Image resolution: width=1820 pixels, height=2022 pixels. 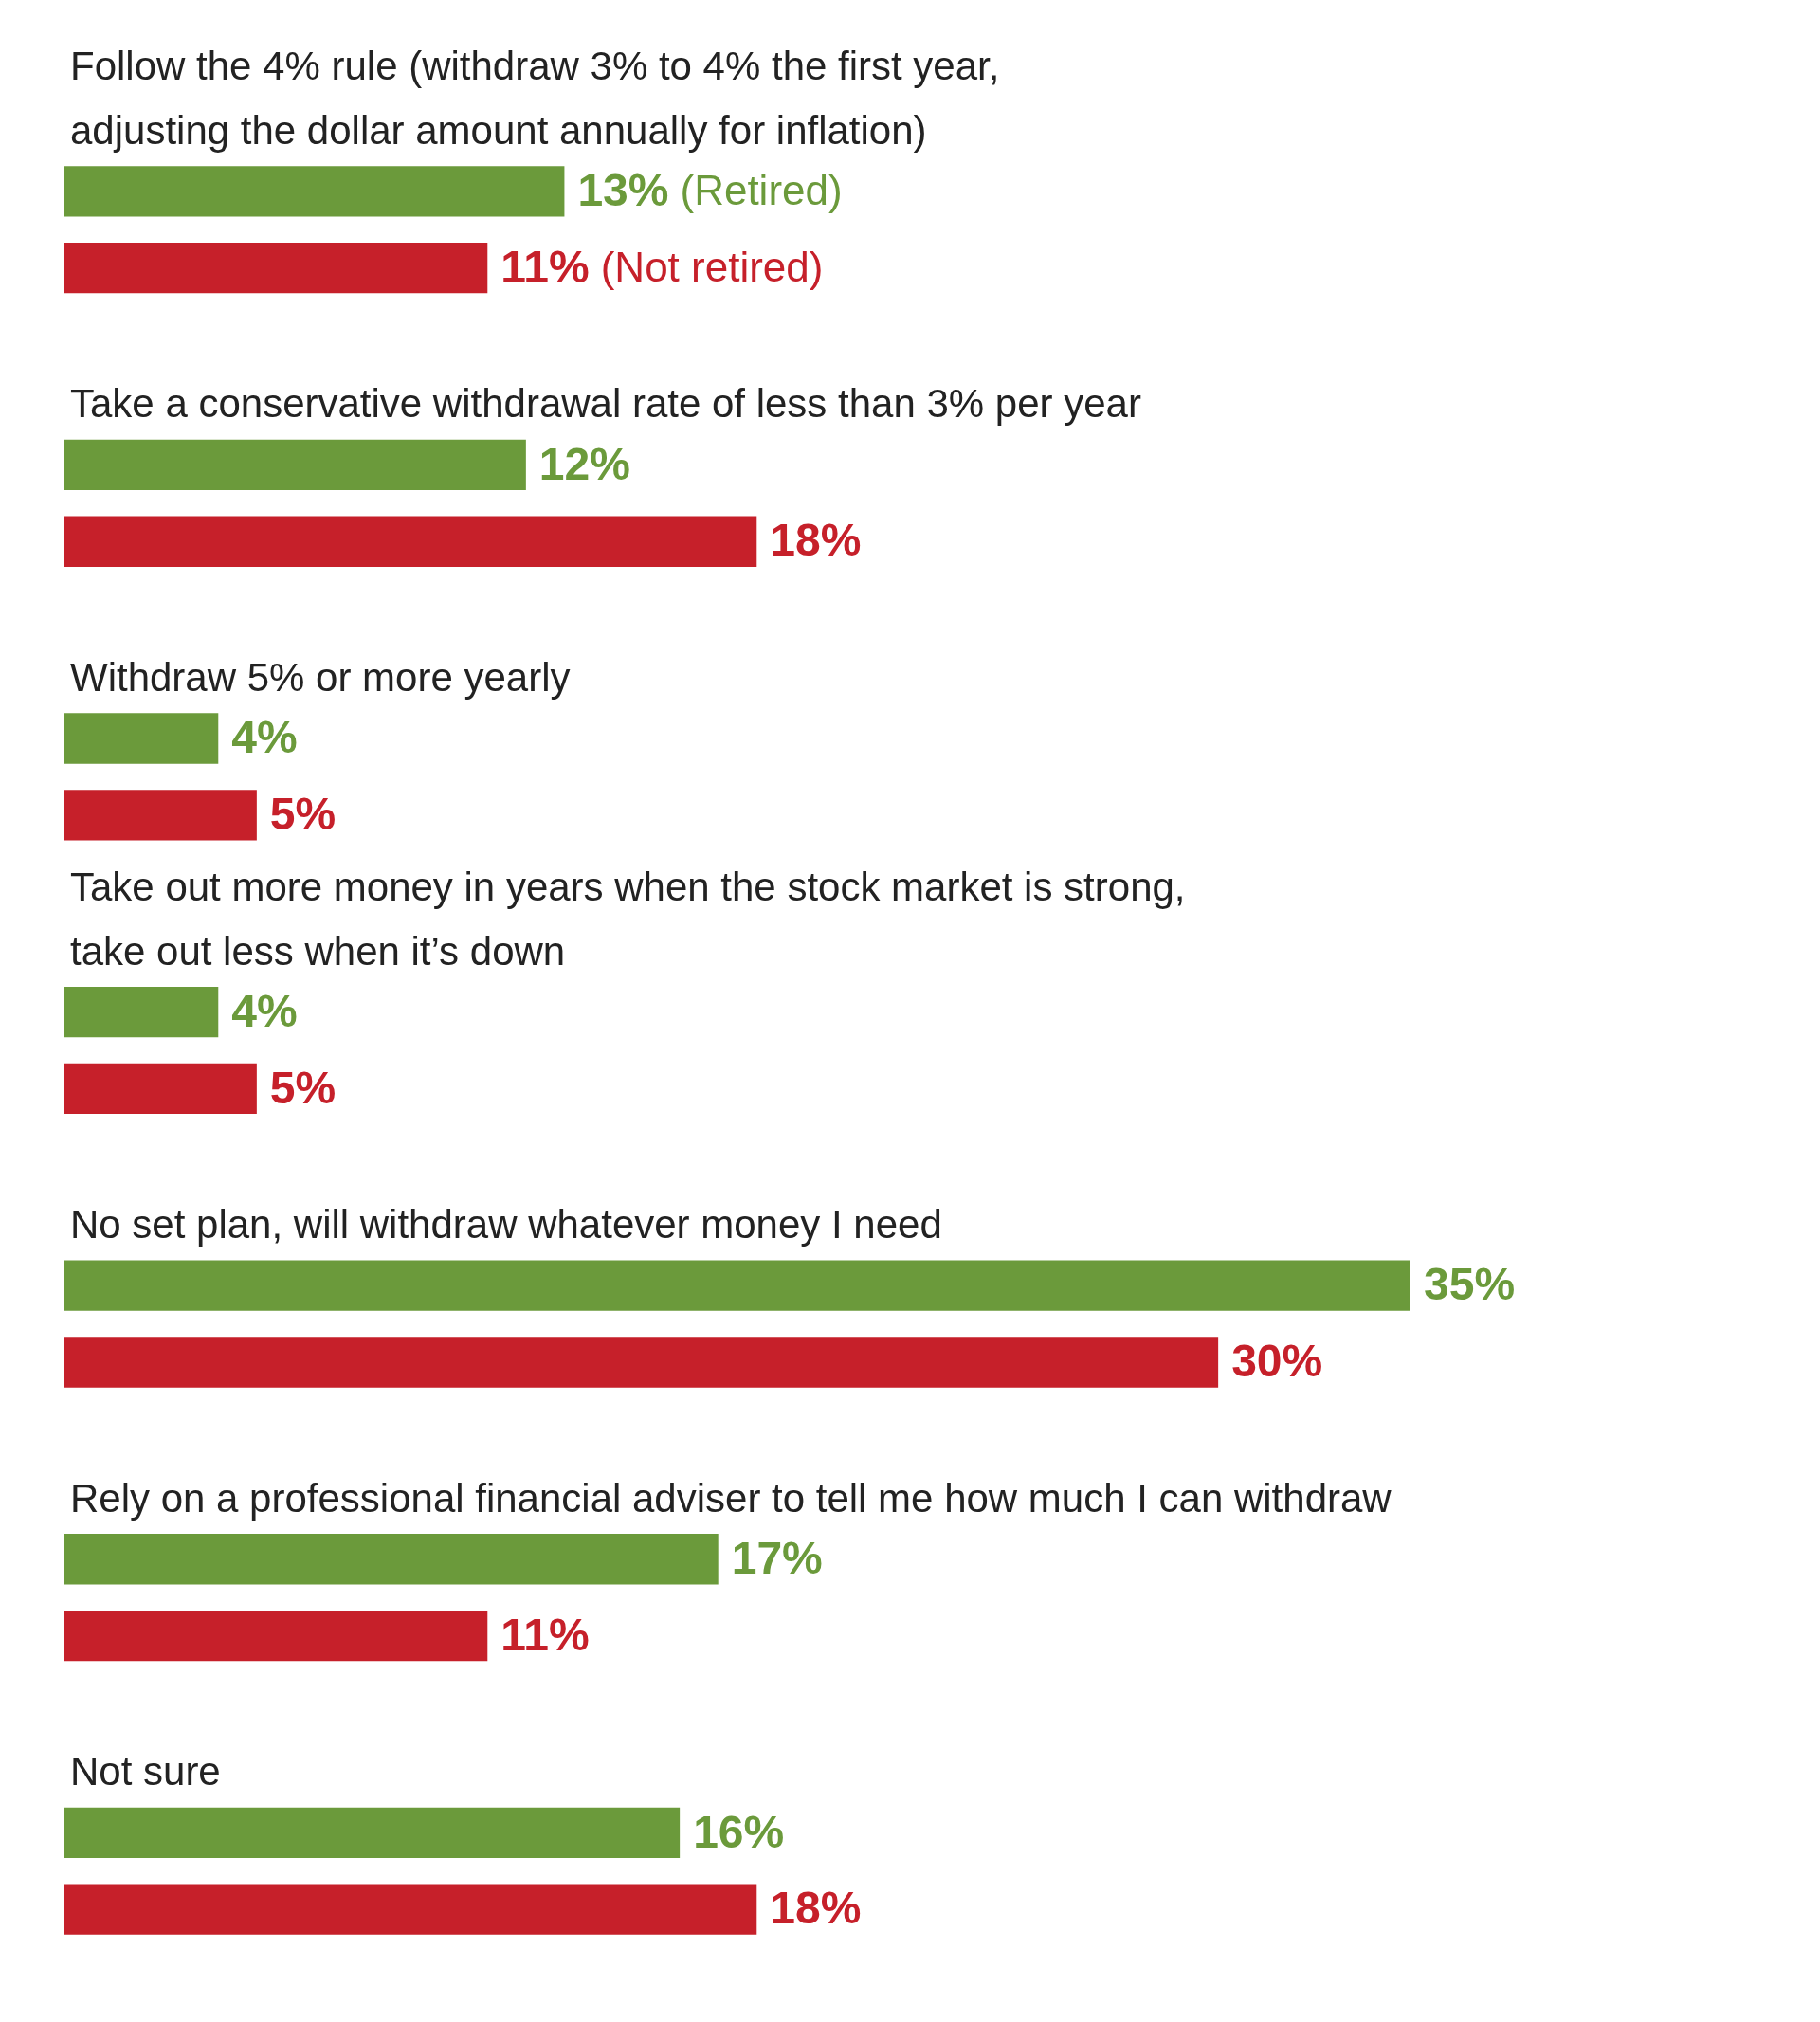 What do you see at coordinates (1277, 1361) in the screenshot?
I see `data-label: 30%` at bounding box center [1277, 1361].